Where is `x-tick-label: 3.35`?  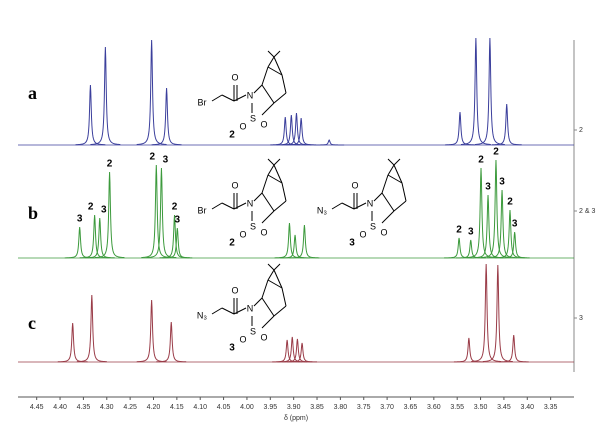
x-tick-label: 3.35 is located at coordinates (551, 407).